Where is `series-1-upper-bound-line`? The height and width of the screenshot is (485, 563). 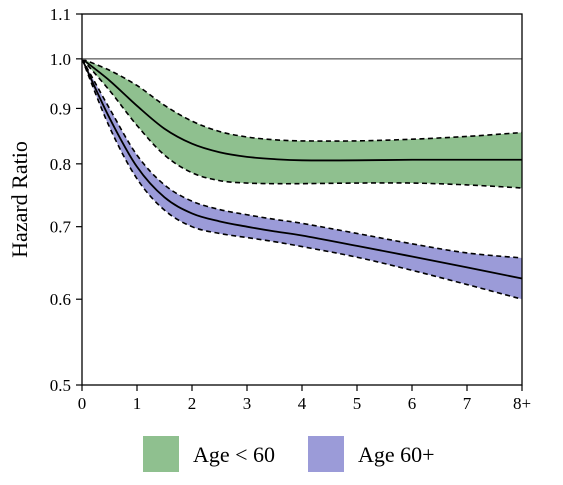 series-1-upper-bound-line is located at coordinates (302, 100).